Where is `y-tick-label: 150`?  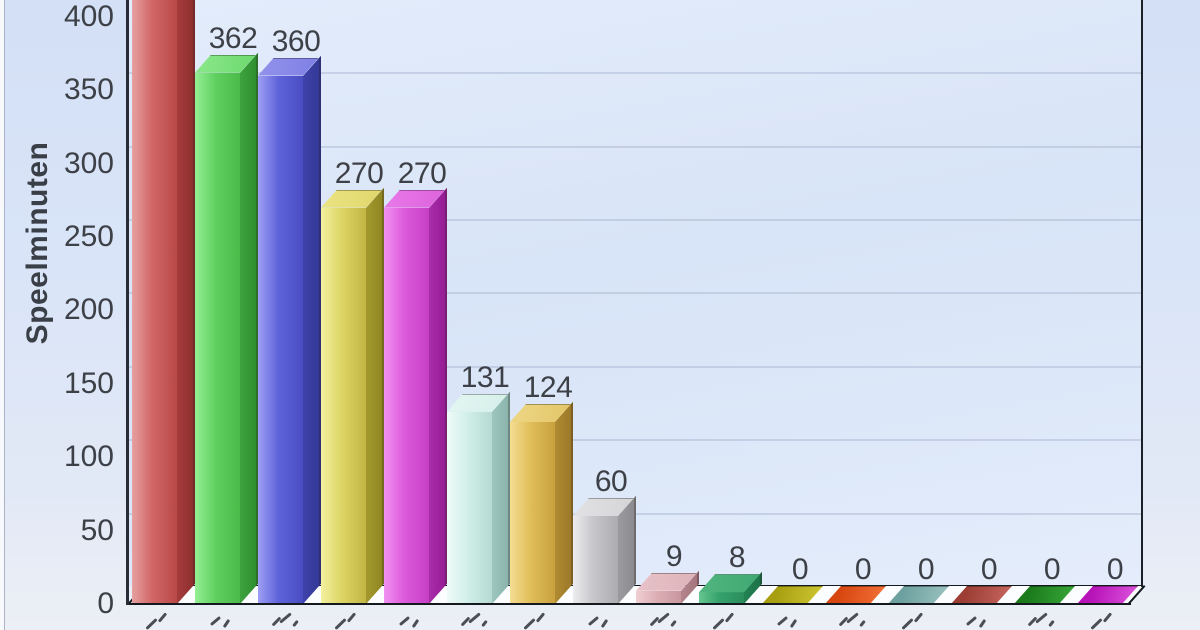
y-tick-label: 150 is located at coordinates (88, 383).